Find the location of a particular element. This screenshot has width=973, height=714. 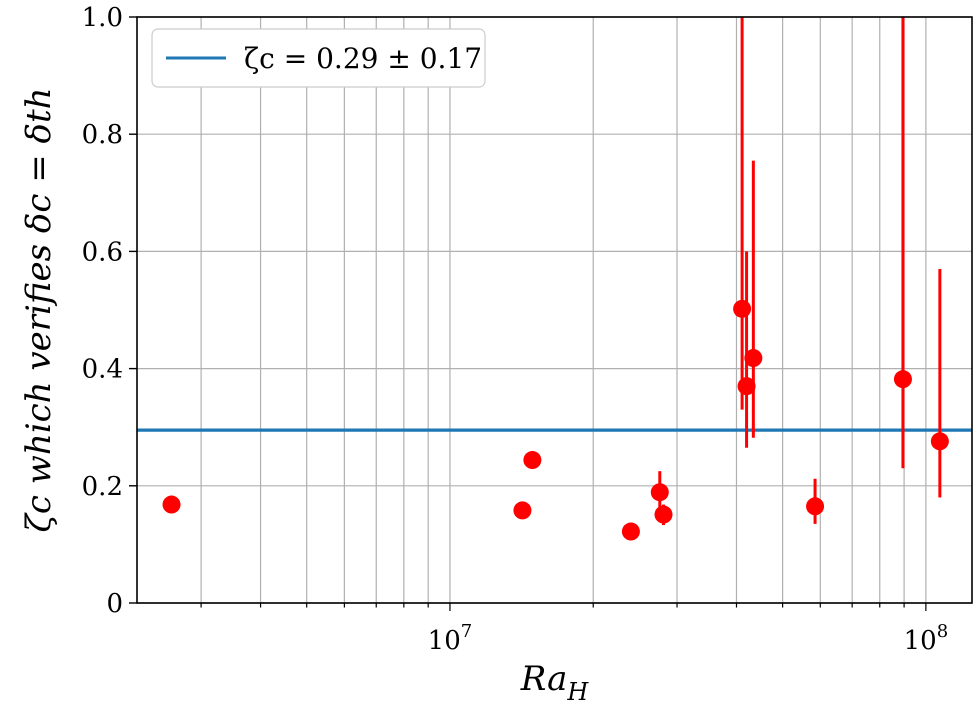

x-axis-title: RaH is located at coordinates (555, 682).